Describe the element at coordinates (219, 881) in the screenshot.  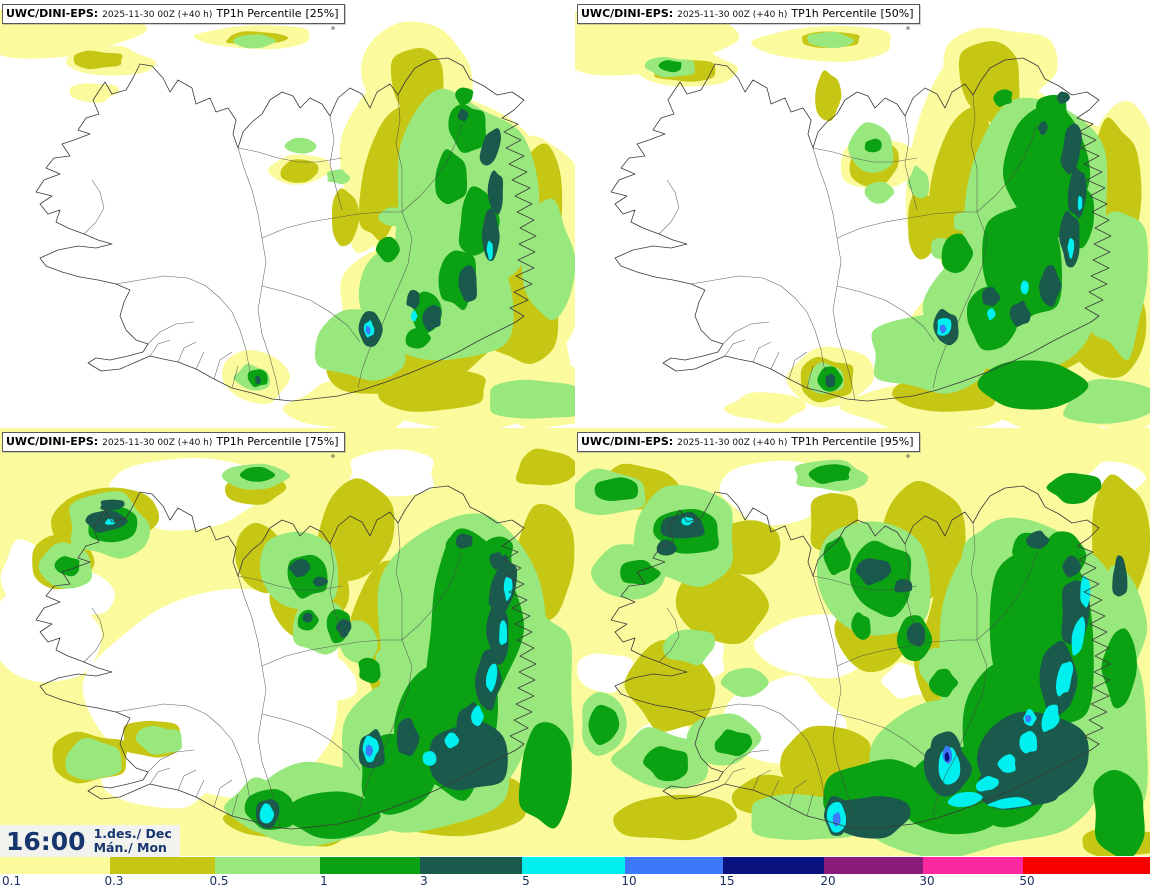
I see `colorbar-tick-label: 0.5` at that location.